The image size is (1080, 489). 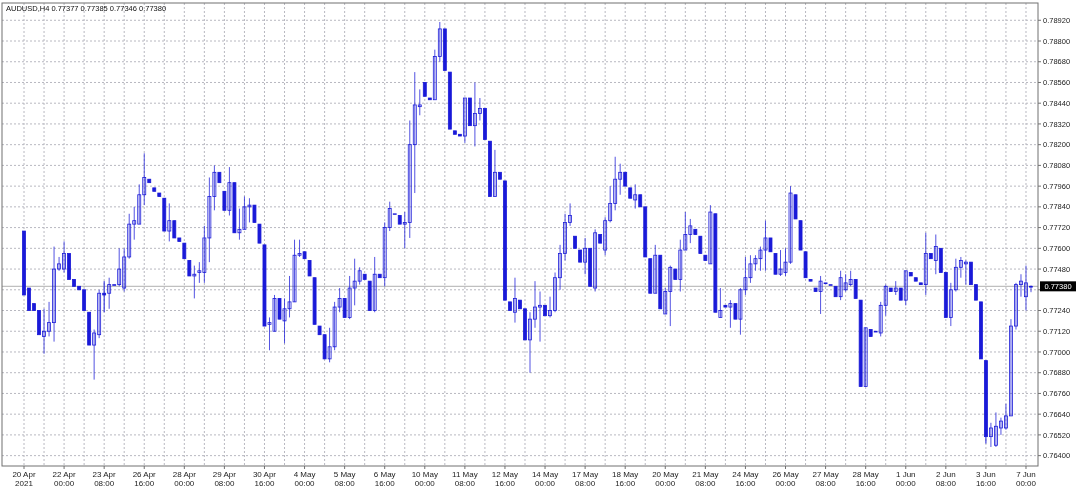 What do you see at coordinates (745, 479) in the screenshot?
I see `x-tick-label: 24 May 16:00` at bounding box center [745, 479].